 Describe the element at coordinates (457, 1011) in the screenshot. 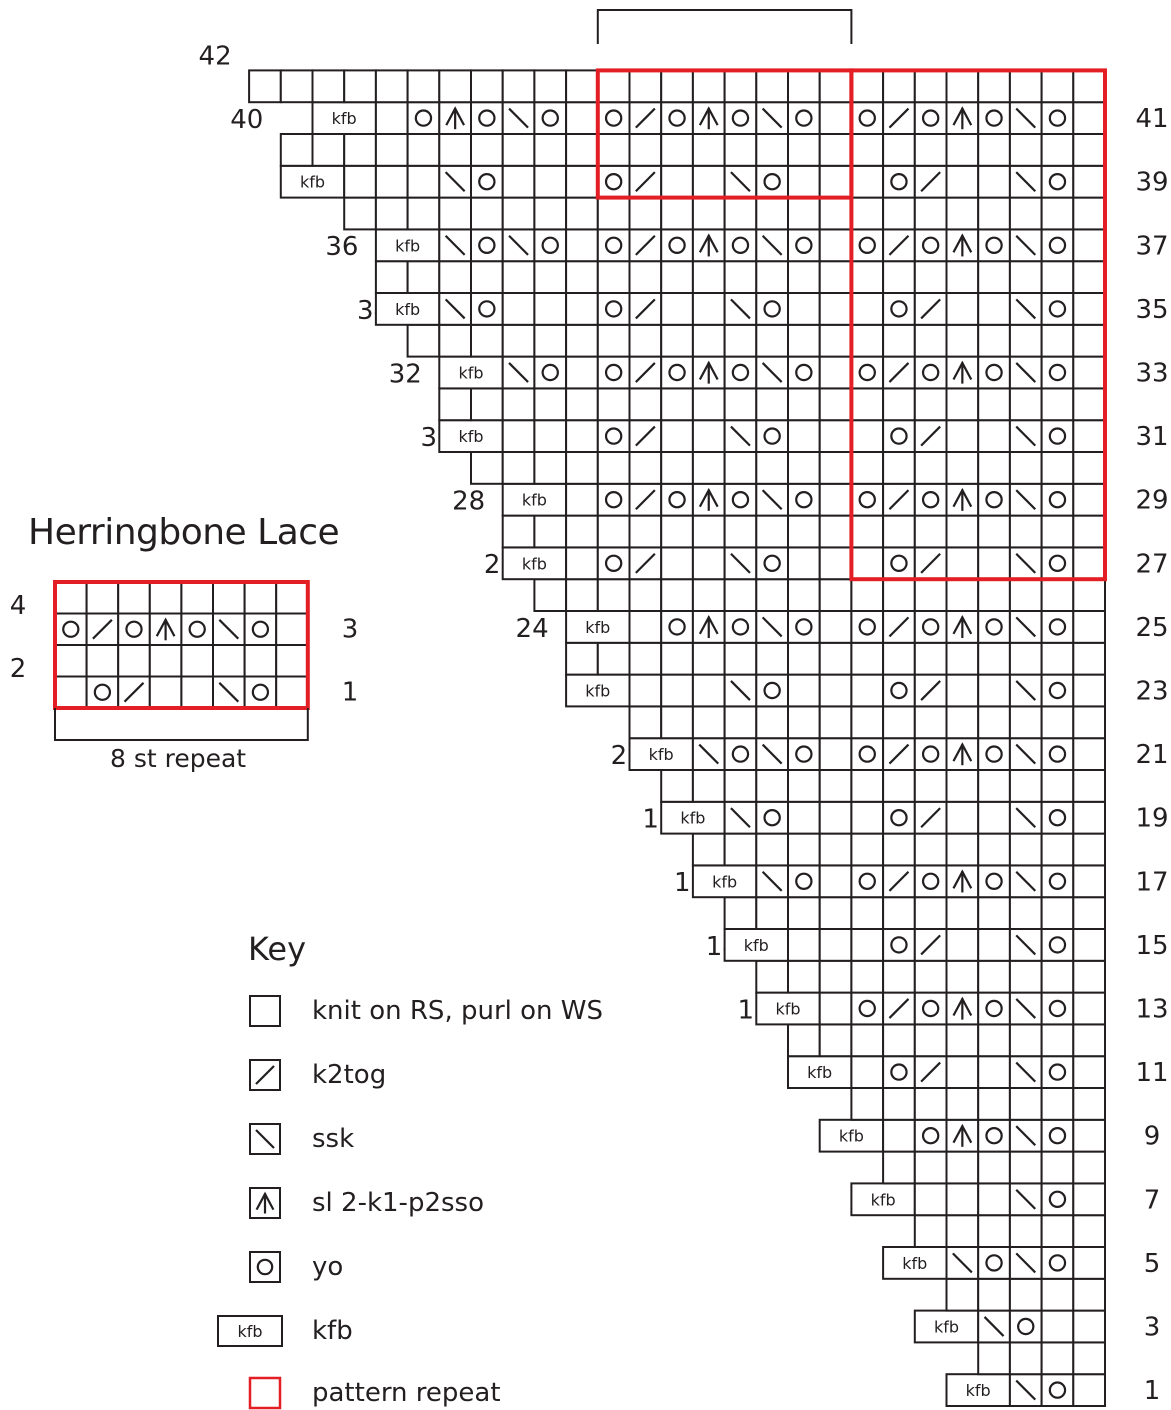

I see `key-label-knit: knit on RS, purl on WS` at that location.